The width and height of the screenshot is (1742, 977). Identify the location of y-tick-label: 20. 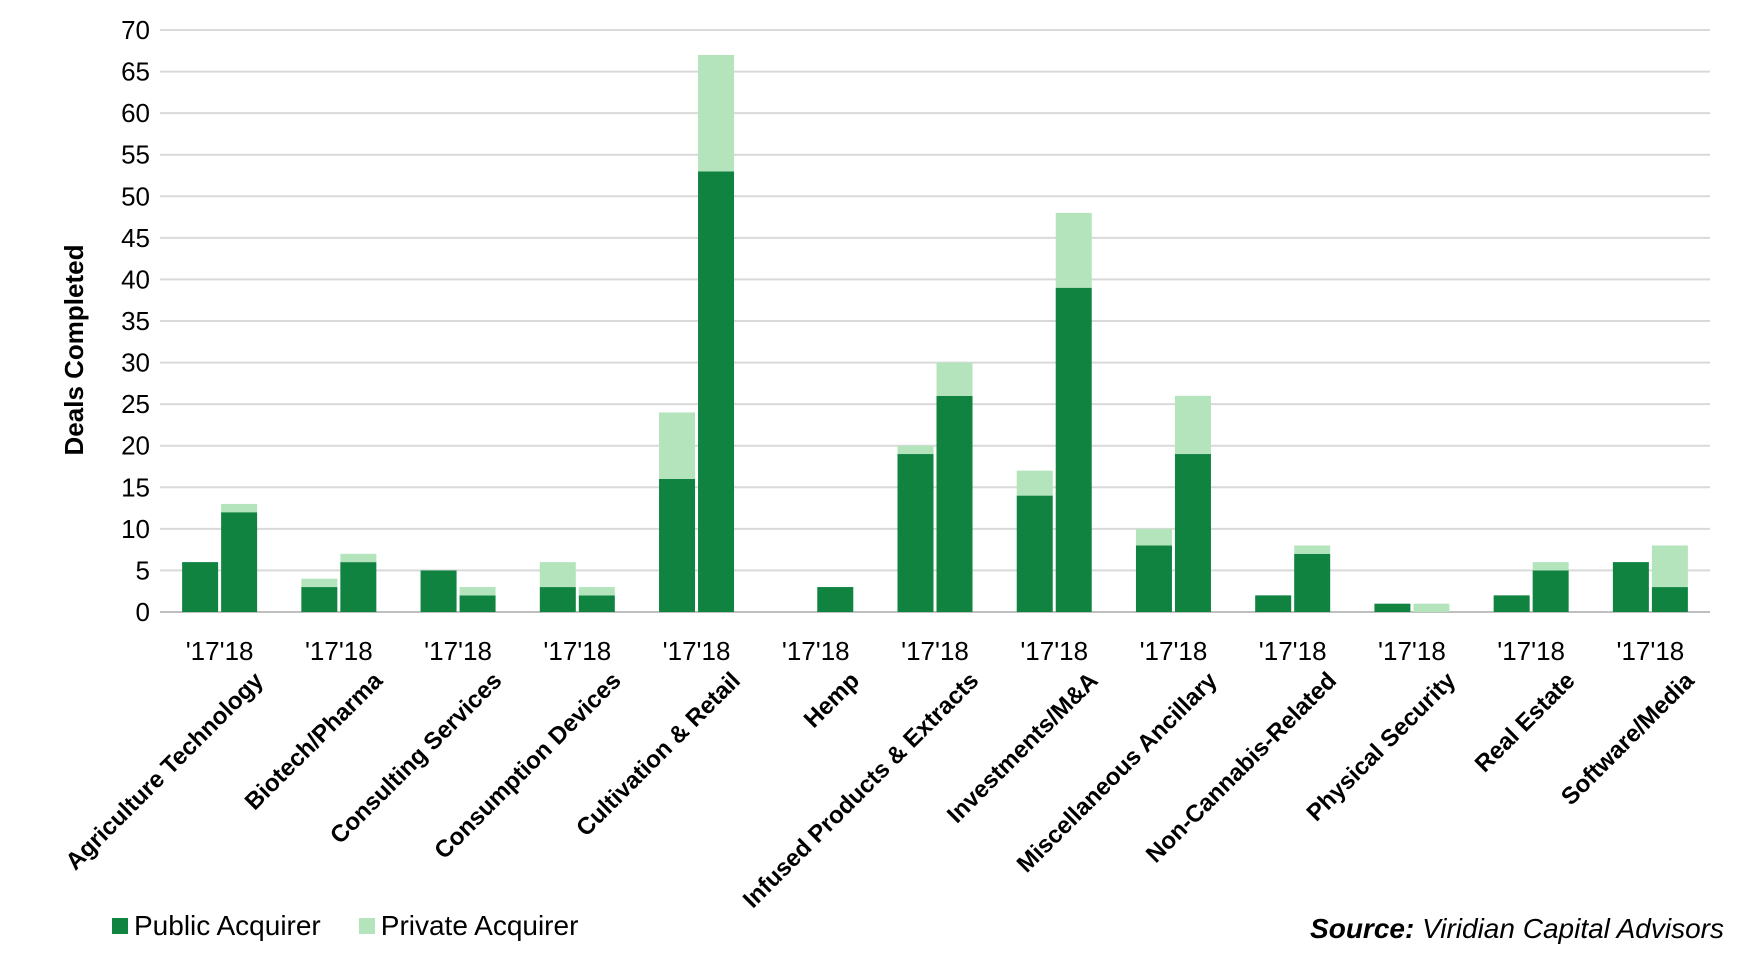
(135, 446).